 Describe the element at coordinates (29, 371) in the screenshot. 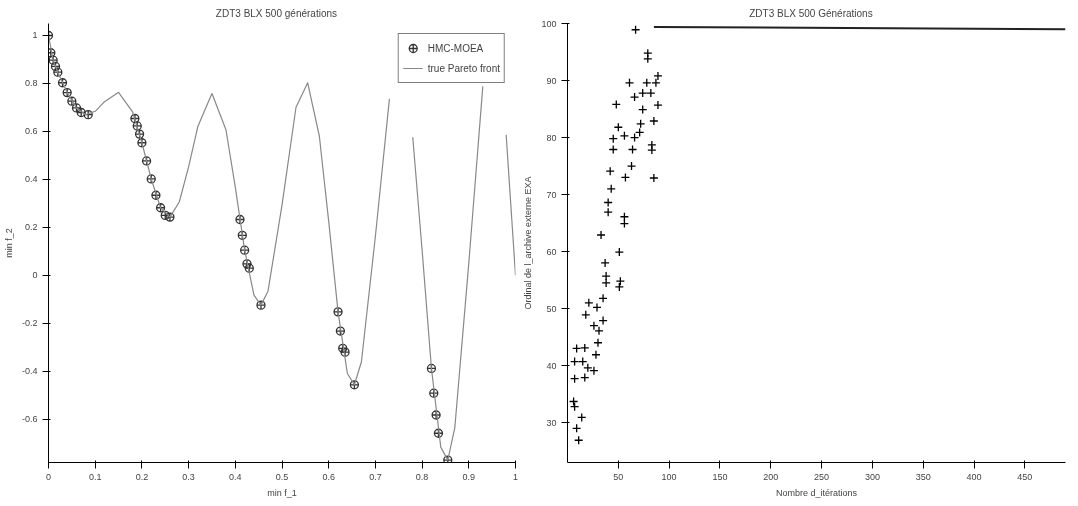

I see `y-tick-label: -0.4` at that location.